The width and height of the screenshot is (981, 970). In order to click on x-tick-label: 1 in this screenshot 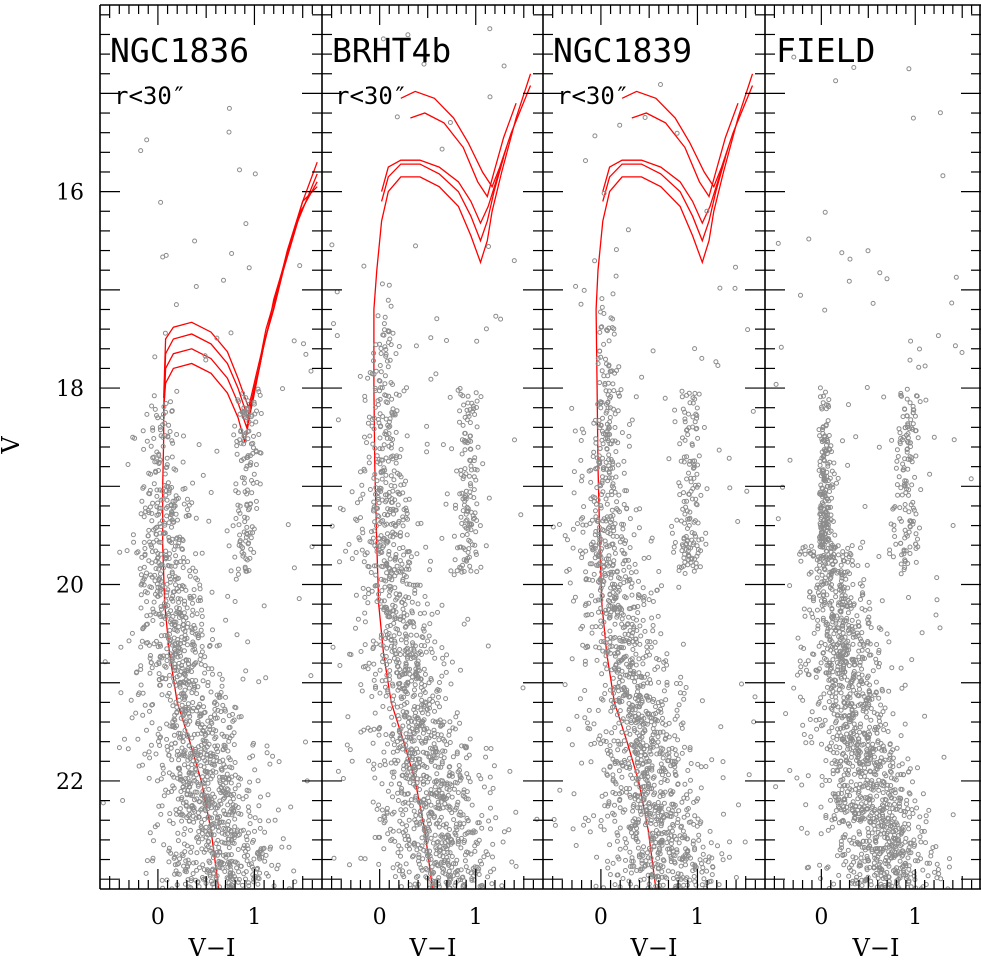, I will do `click(254, 917)`.